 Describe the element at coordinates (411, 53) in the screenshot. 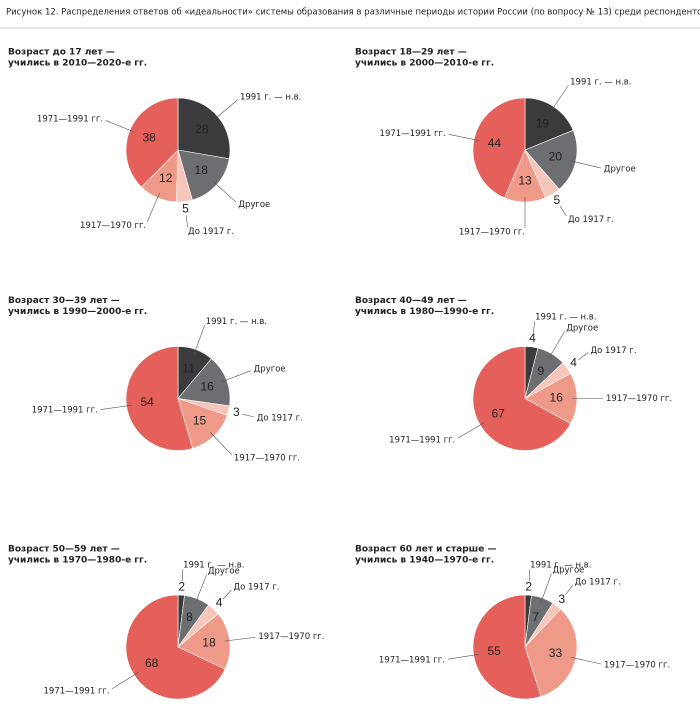

I see `chart-title: Возраст 18—29 лет —` at that location.